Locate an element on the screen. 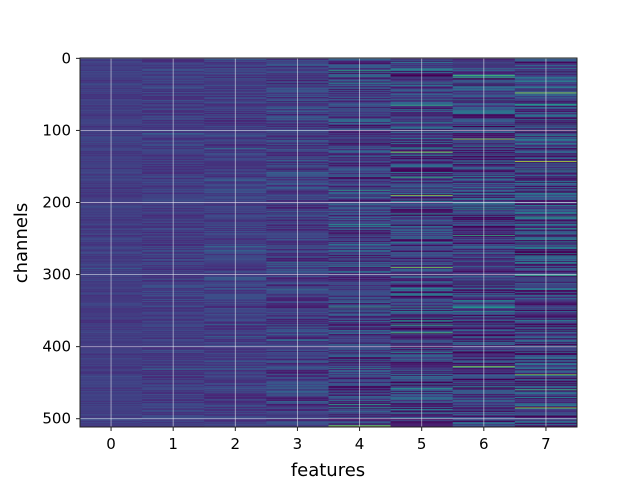 The image size is (640, 480). y-tick-label: 0 is located at coordinates (66, 58).